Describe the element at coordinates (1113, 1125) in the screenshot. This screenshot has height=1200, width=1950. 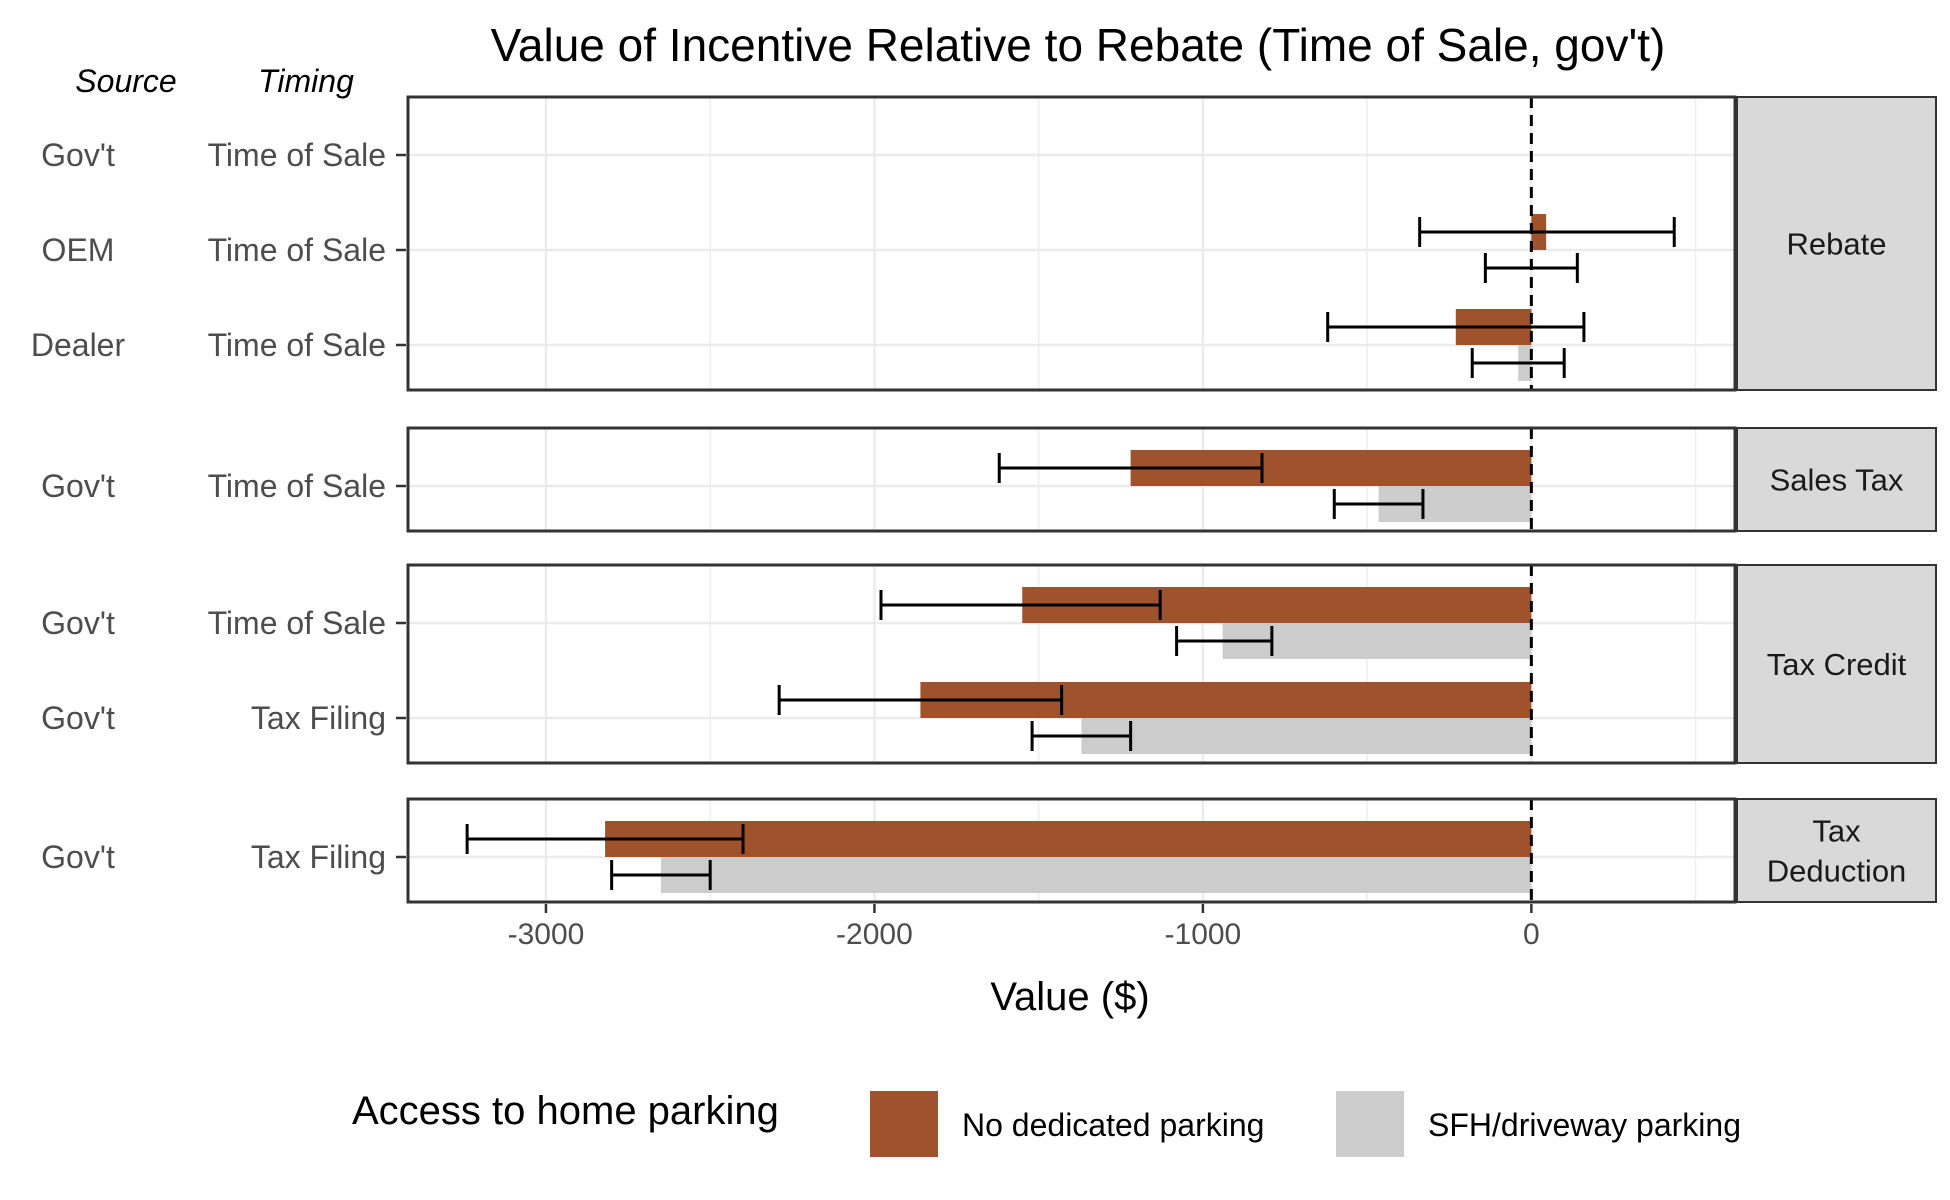
I see `legend-entry-label: No dedicated parking` at that location.